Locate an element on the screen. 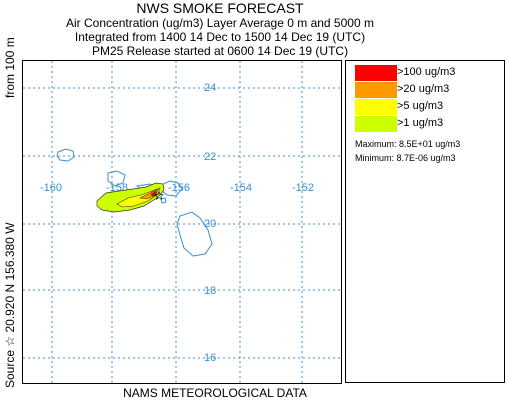 Image resolution: width=509 pixels, height=401 pixels. smoke-plume is located at coordinates (130, 197).